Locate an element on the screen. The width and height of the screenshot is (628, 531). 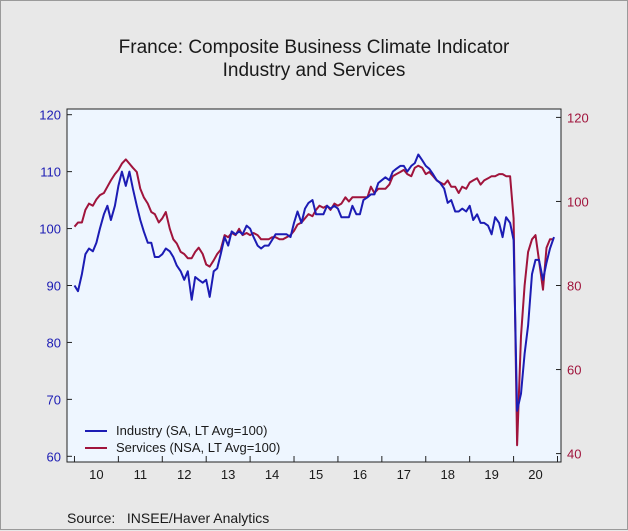
x-tick-label: 13 is located at coordinates (228, 474).